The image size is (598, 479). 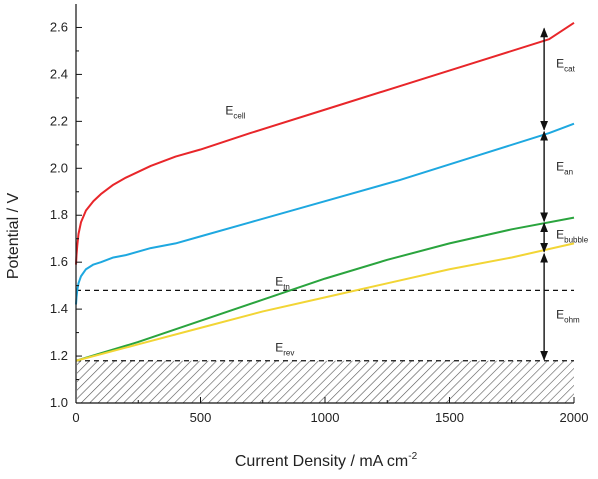 What do you see at coordinates (560, 63) in the screenshot?
I see `arrow-label-e-cat-base: E` at bounding box center [560, 63].